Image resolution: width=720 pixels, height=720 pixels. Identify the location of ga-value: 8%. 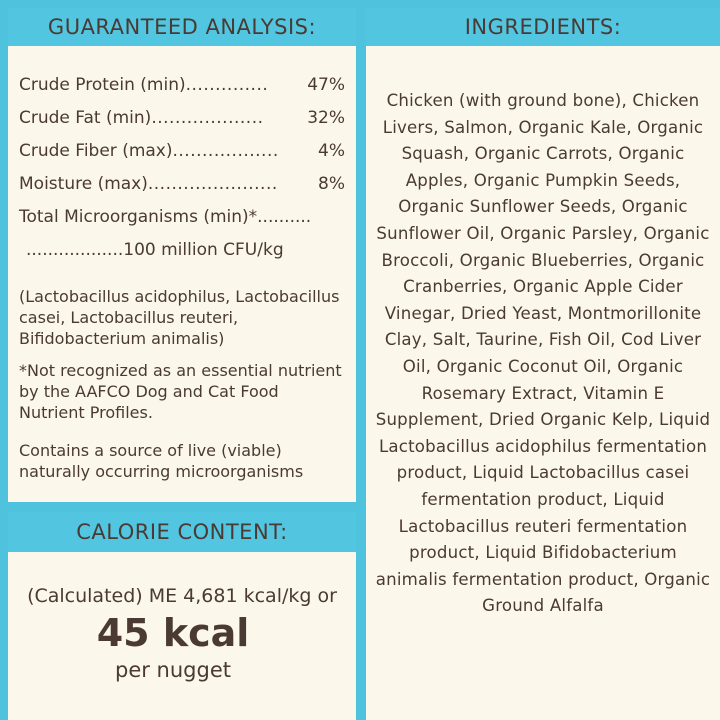
(331, 184).